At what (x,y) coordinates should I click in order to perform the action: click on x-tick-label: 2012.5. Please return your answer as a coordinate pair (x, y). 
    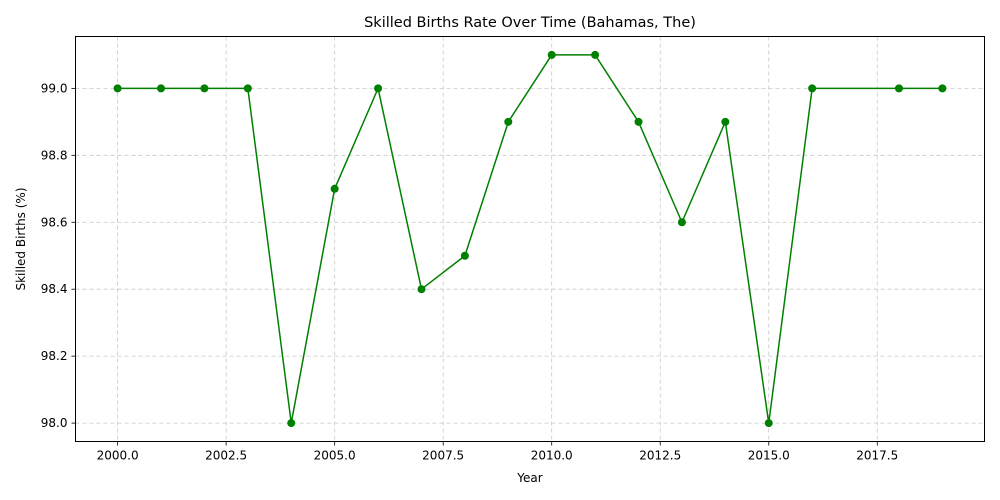
    Looking at the image, I should click on (660, 456).